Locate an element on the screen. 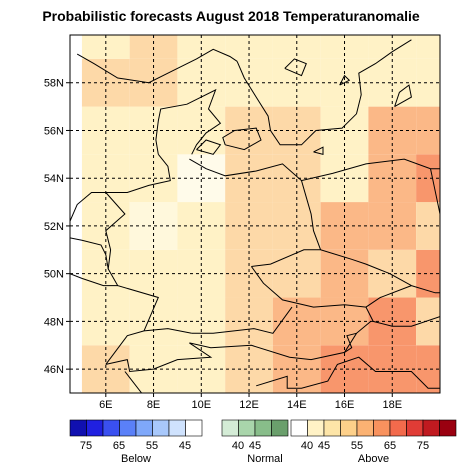  normal-tick-label: 40 is located at coordinates (238, 446).